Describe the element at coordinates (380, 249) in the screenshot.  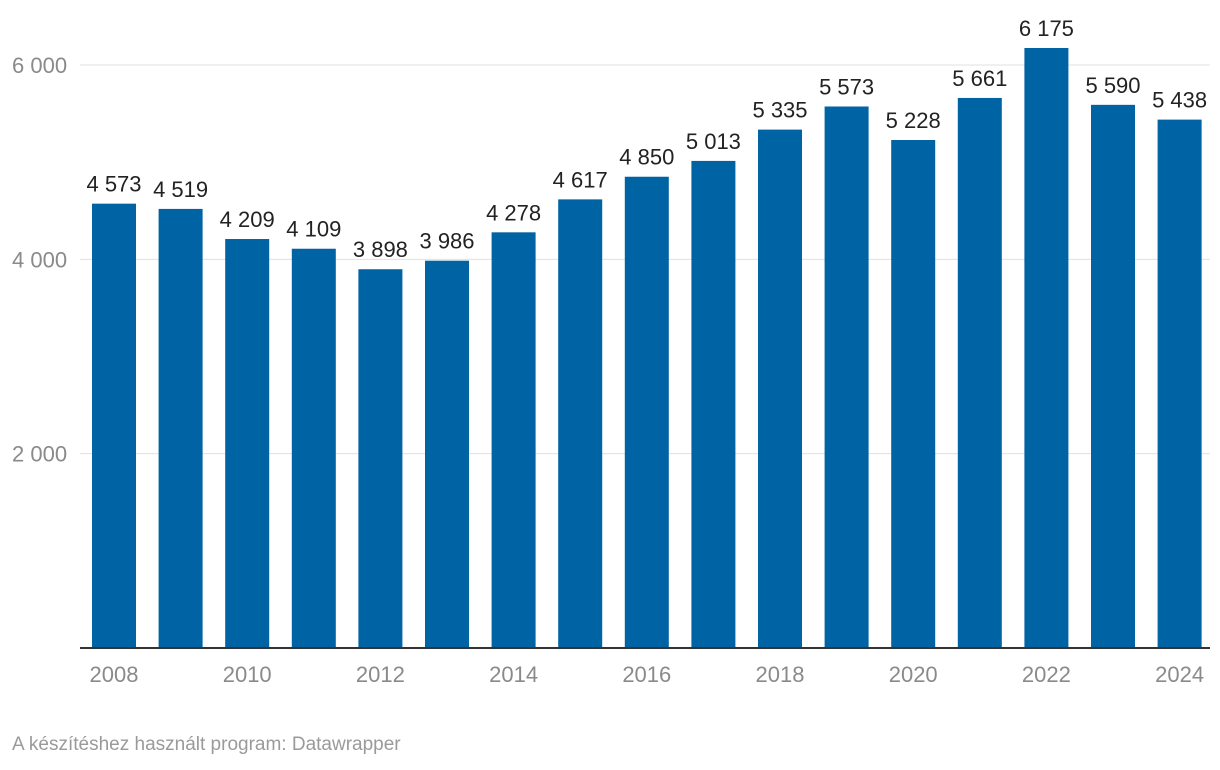
I see `bar-value-label-2012: 3 898` at that location.